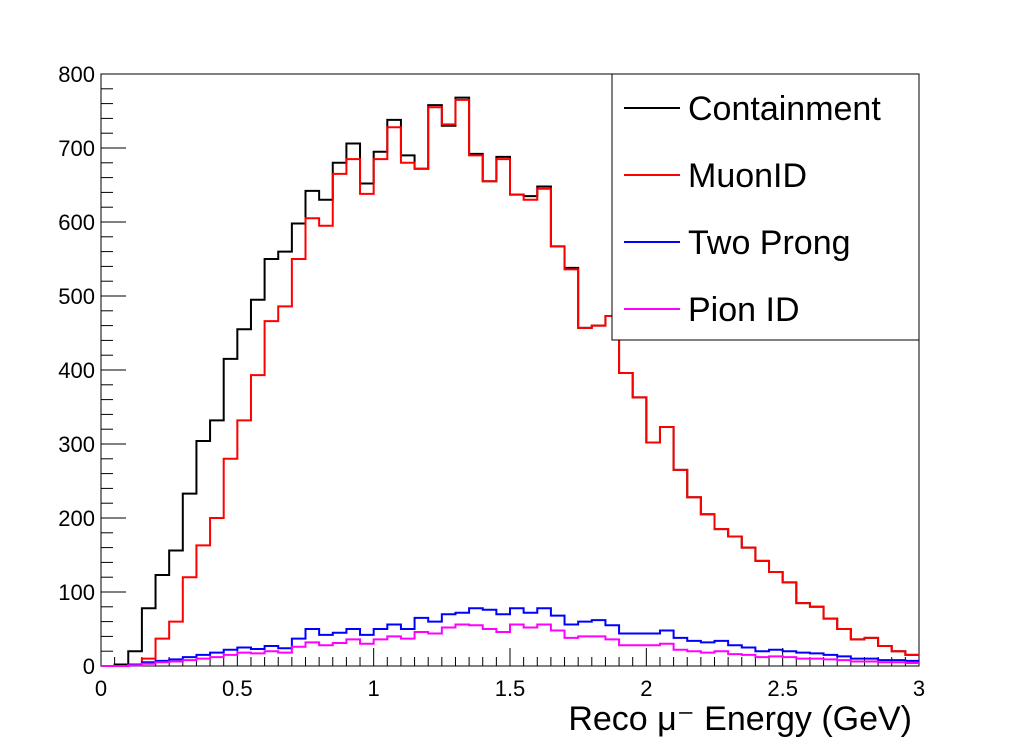 The height and width of the screenshot is (740, 1020). I want to click on x-tick-label: 2, so click(646, 688).